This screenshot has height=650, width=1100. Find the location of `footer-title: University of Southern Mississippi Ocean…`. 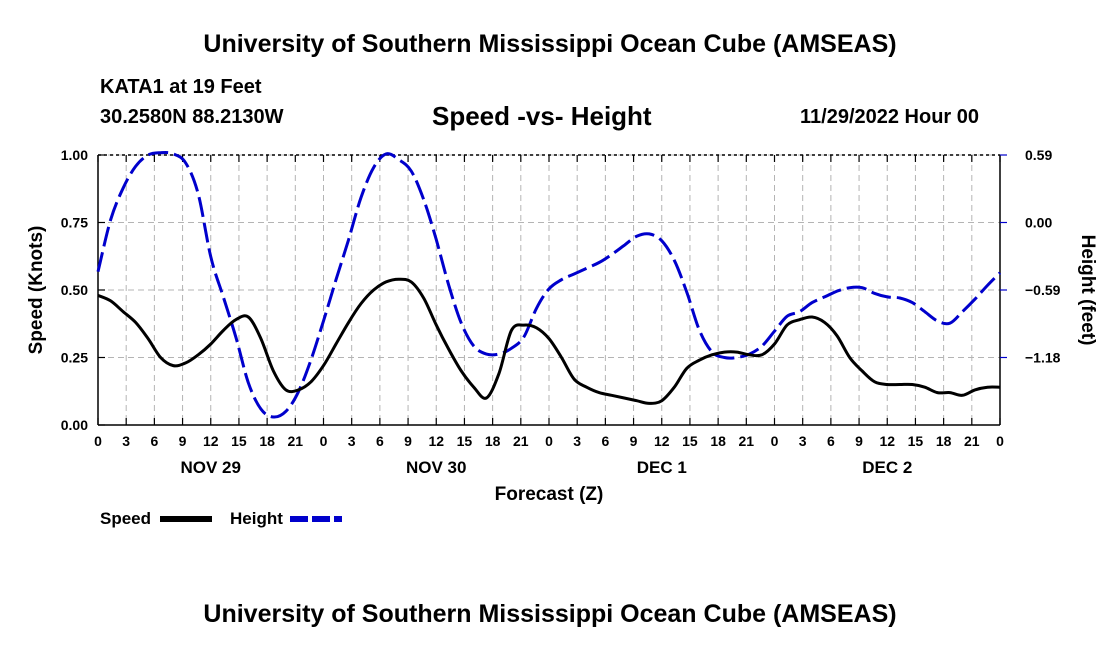

footer-title: University of Southern Mississippi Ocean… is located at coordinates (550, 614).